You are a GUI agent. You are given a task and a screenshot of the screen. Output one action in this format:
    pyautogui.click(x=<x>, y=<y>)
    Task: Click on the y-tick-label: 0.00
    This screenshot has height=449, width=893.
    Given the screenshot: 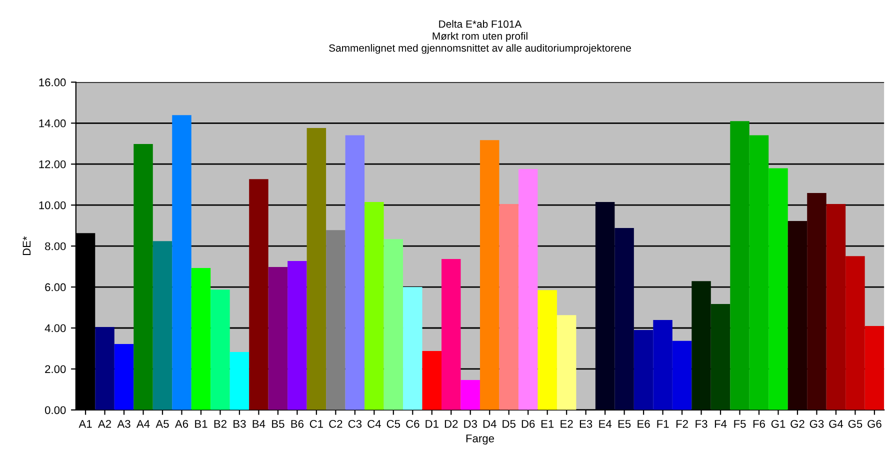 What is the action you would take?
    pyautogui.click(x=55, y=410)
    